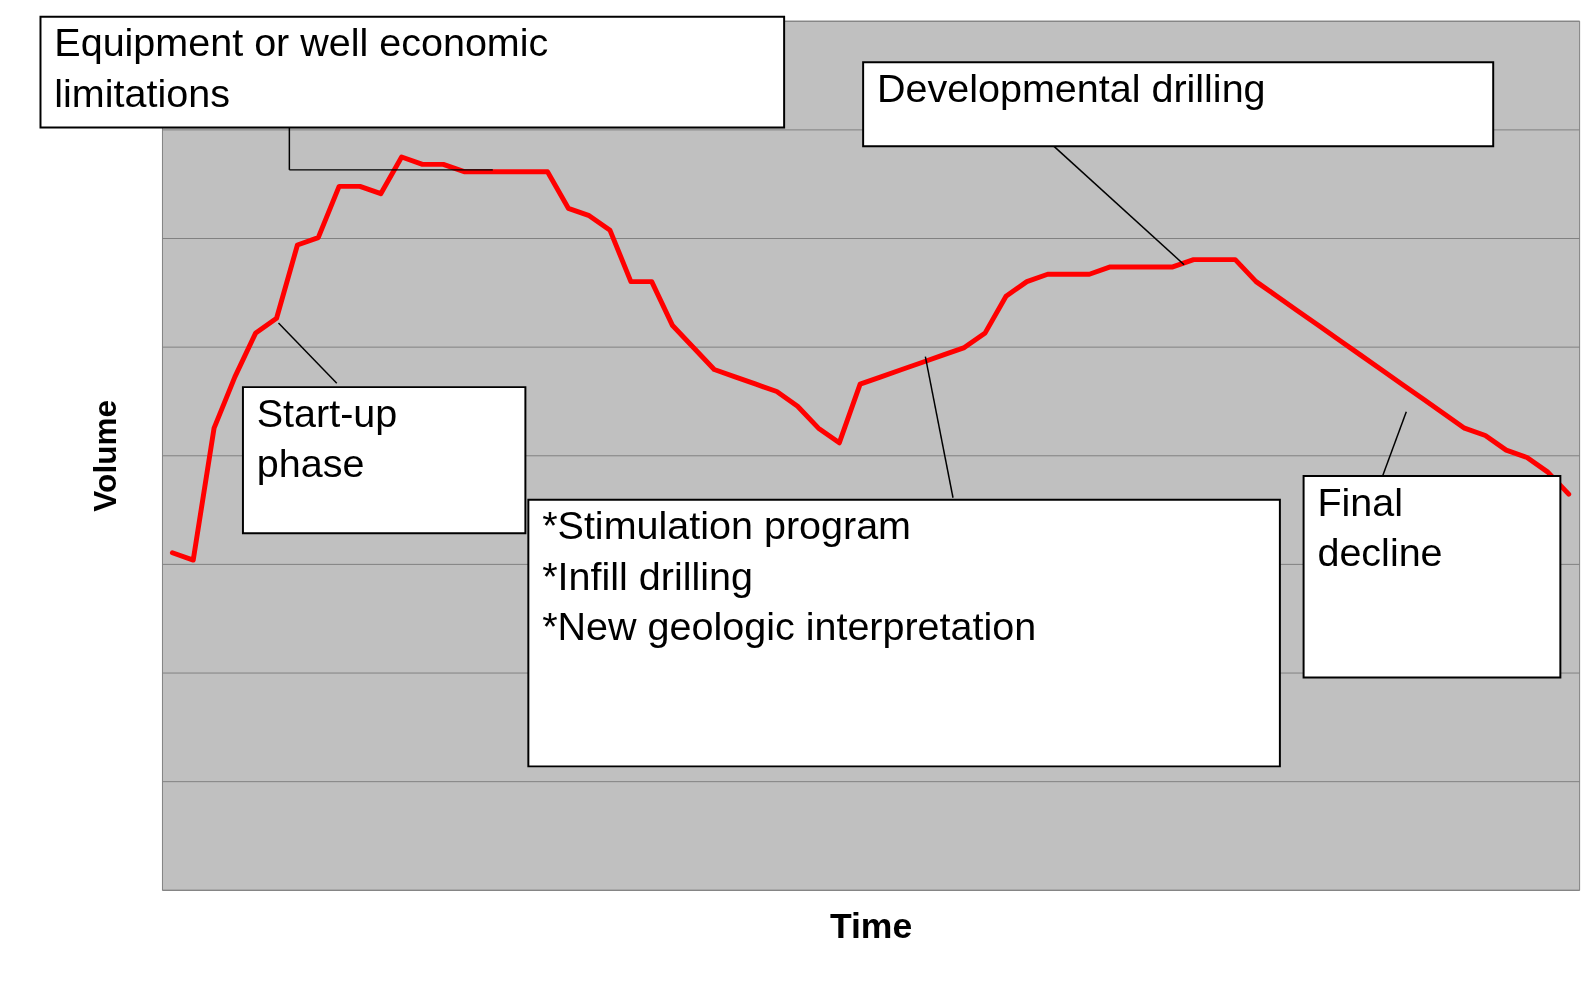 The image size is (1589, 1003). I want to click on x-axis-title: Time, so click(871, 925).